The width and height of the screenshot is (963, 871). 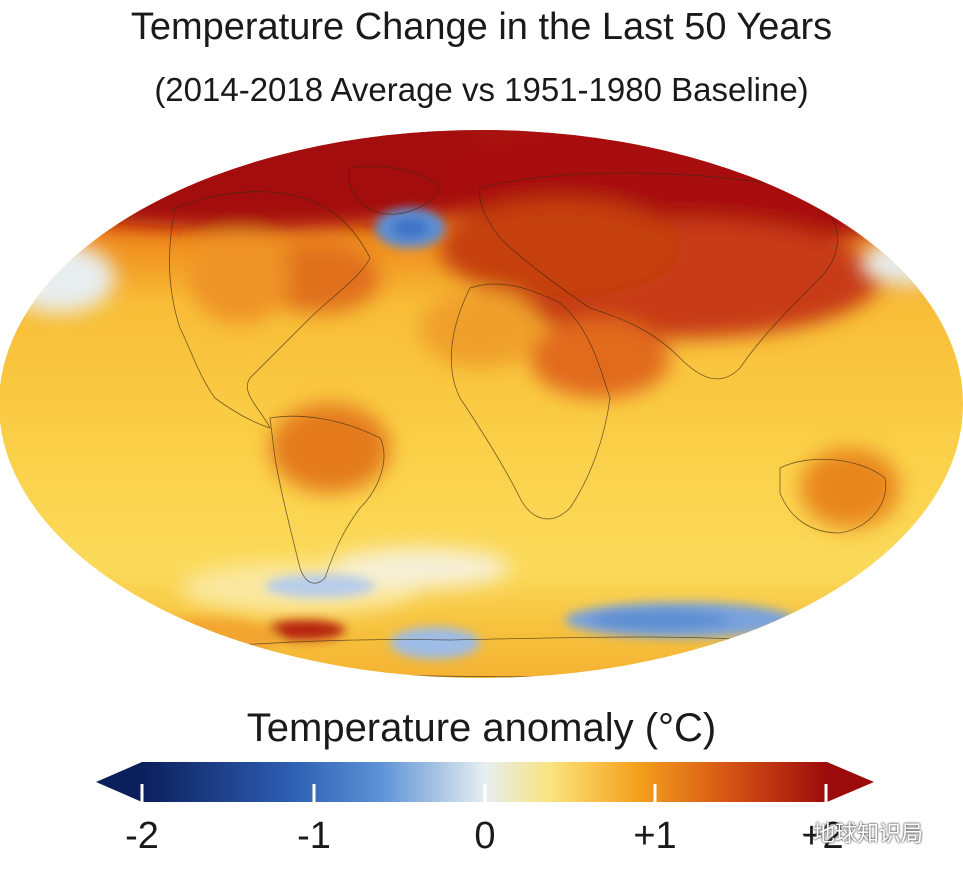 I want to click on watermark: 地球知识局, so click(x=845, y=832).